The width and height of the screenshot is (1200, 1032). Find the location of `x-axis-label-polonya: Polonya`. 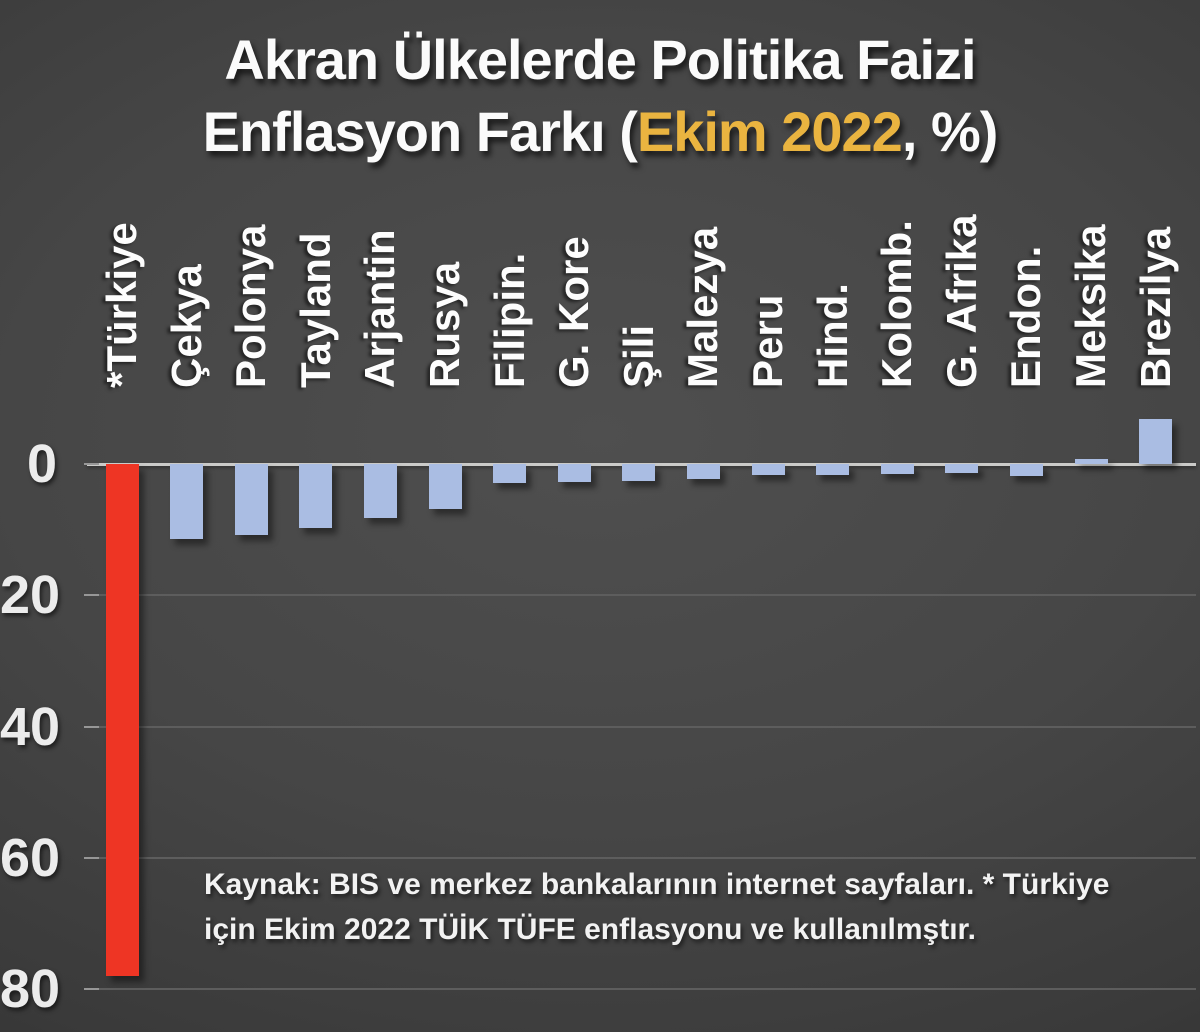

x-axis-label-polonya: Polonya is located at coordinates (251, 306).